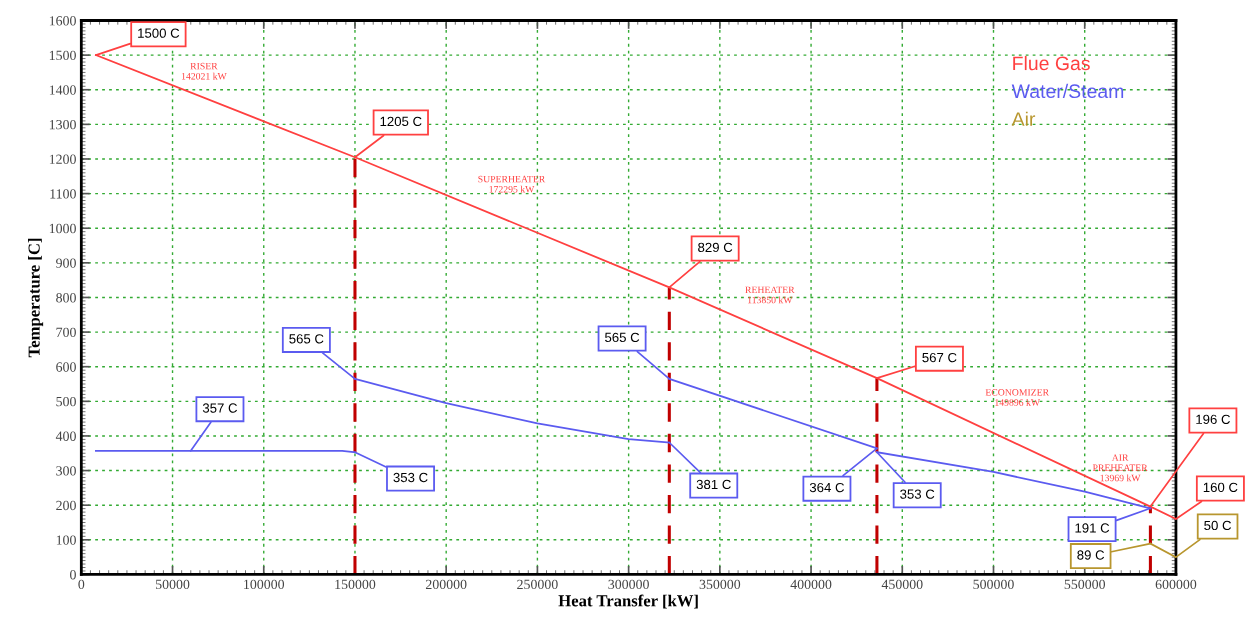 This screenshot has width=1251, height=621. What do you see at coordinates (827, 487) in the screenshot?
I see `annotation: 364 C` at bounding box center [827, 487].